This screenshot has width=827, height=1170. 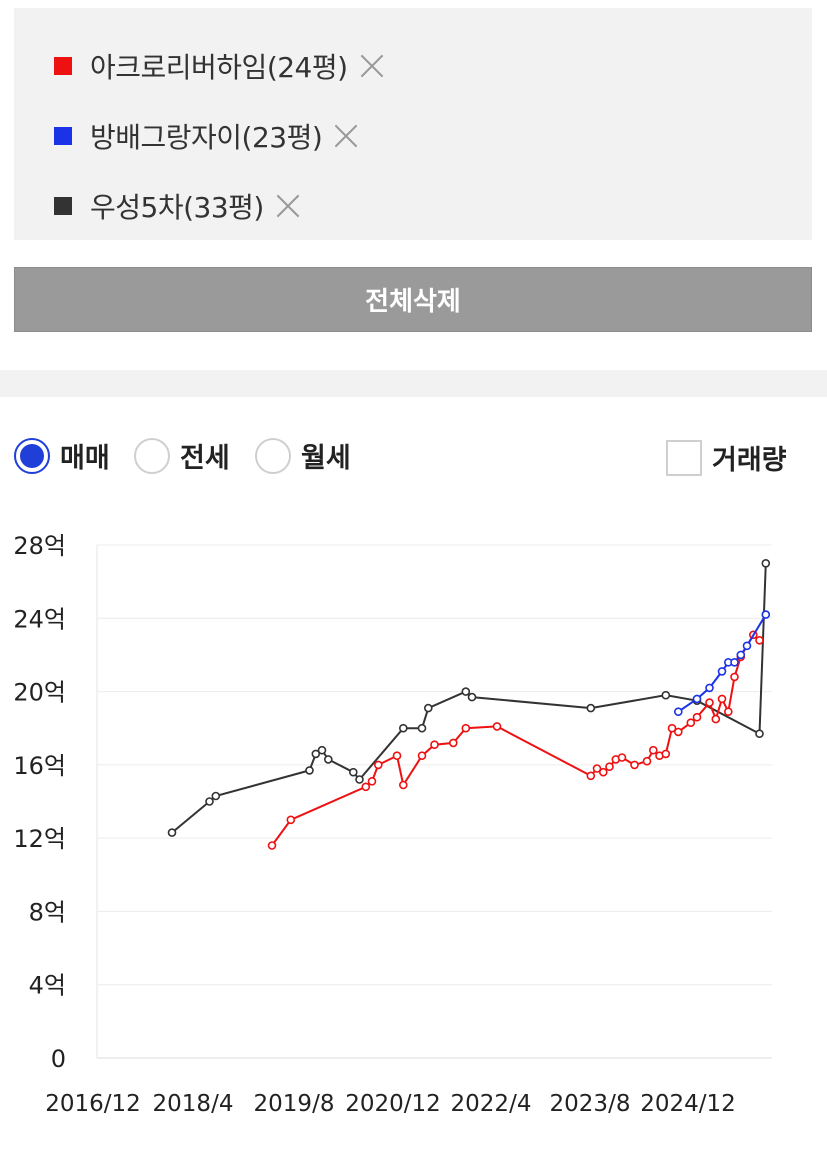 What do you see at coordinates (688, 1104) in the screenshot?
I see `x-tick-label: 2024/12` at bounding box center [688, 1104].